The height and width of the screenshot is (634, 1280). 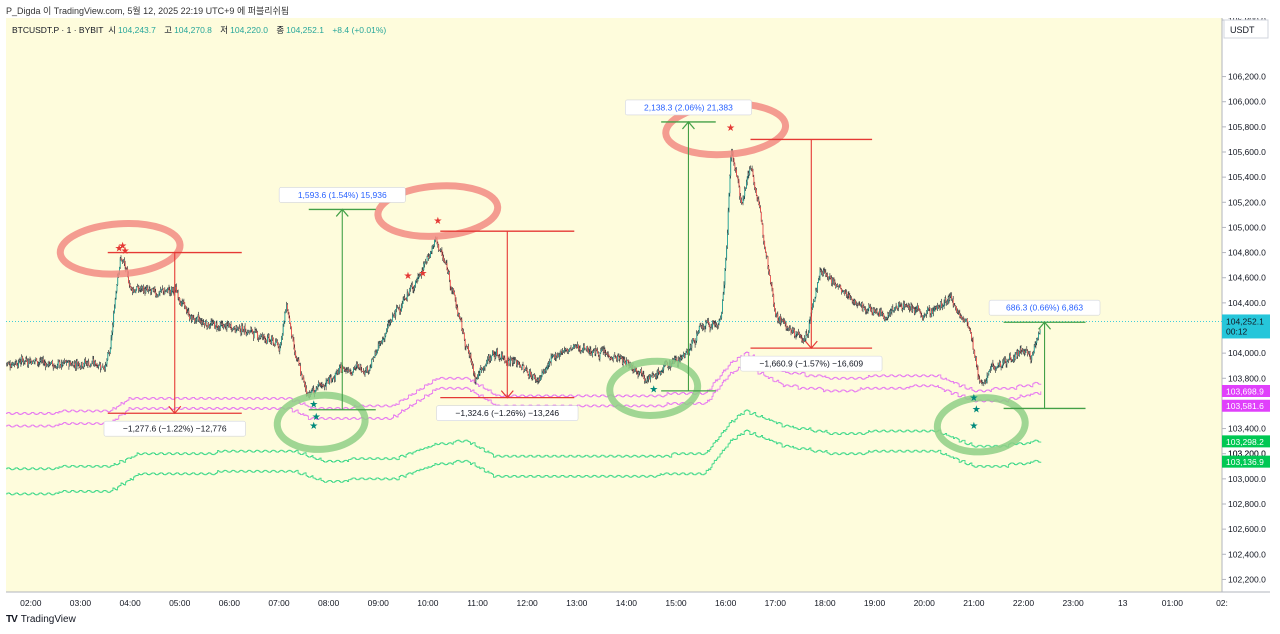 What do you see at coordinates (726, 603) in the screenshot?
I see `x-tick-label: 16:00` at bounding box center [726, 603].